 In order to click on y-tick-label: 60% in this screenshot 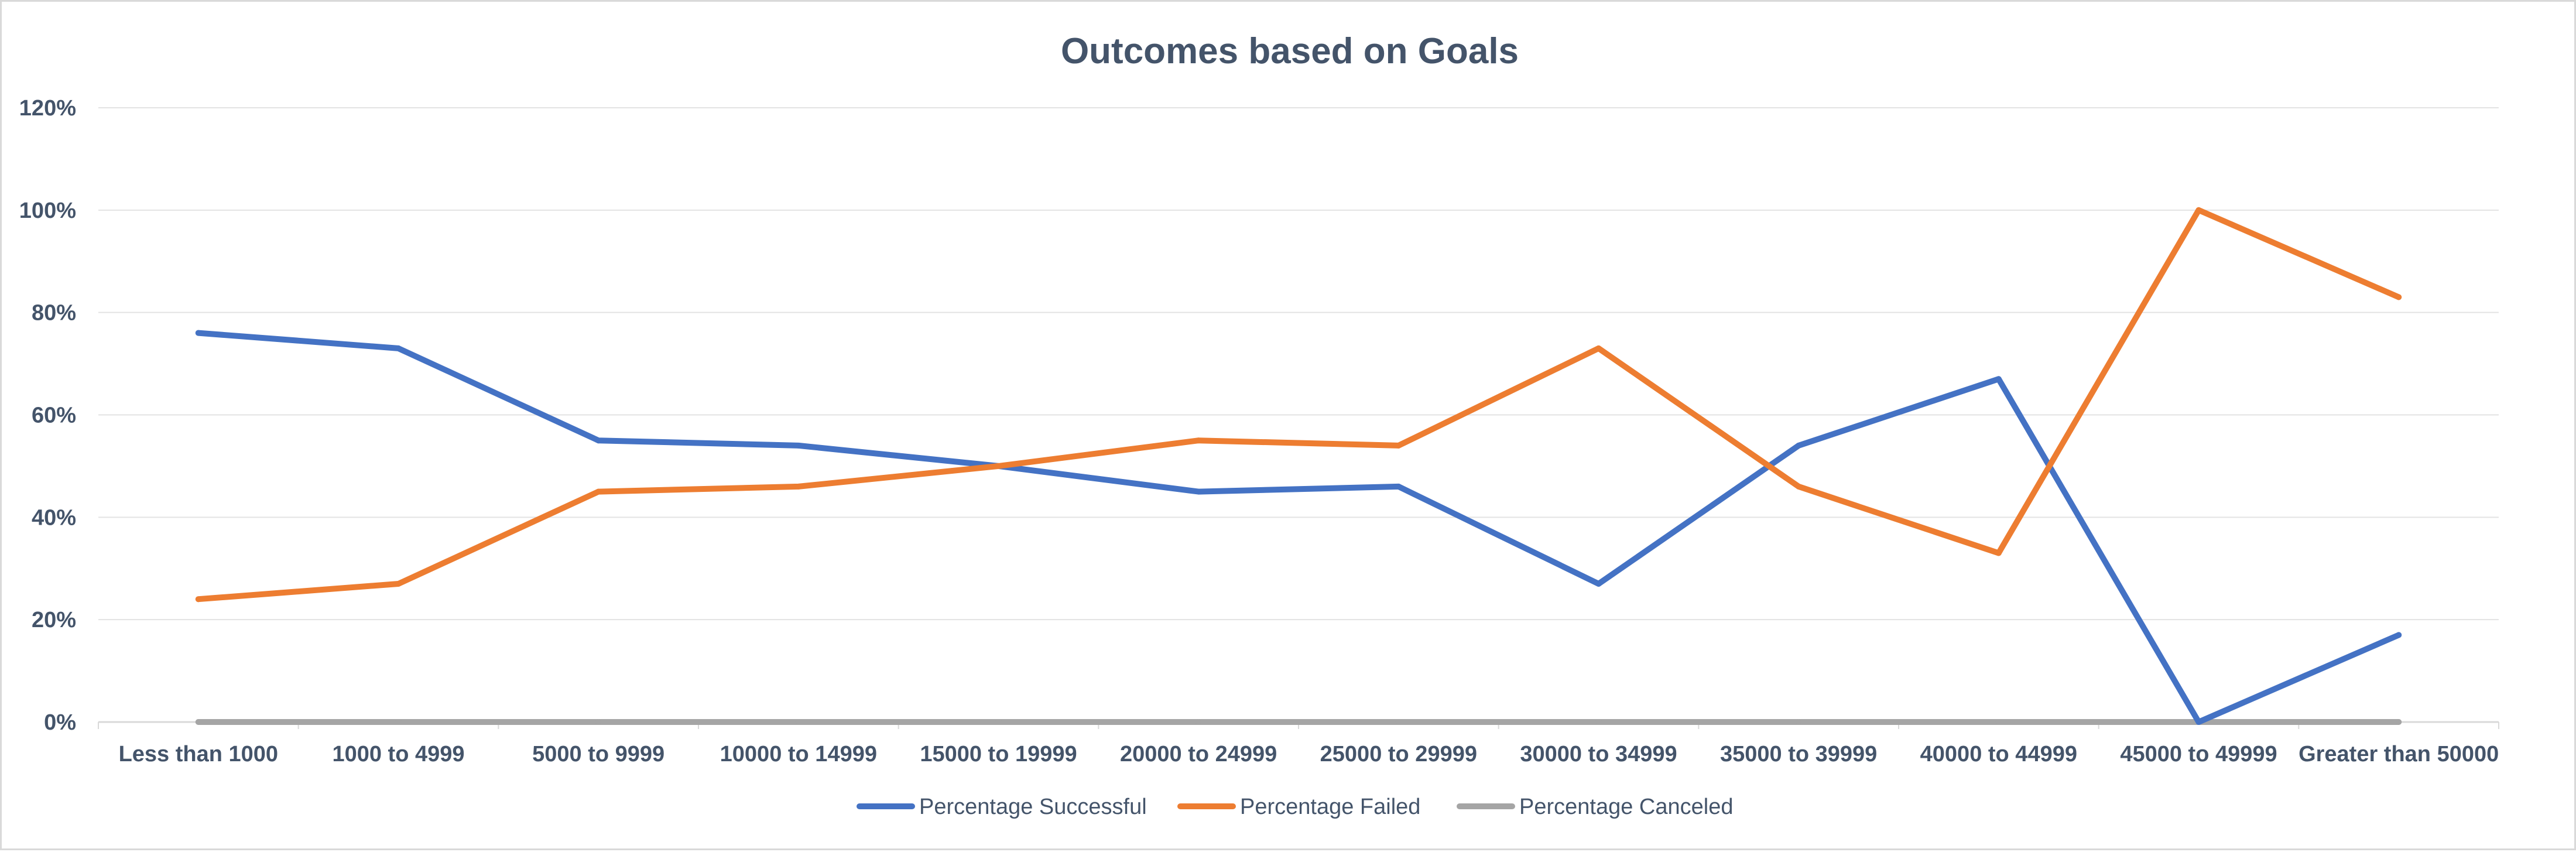, I will do `click(54, 416)`.